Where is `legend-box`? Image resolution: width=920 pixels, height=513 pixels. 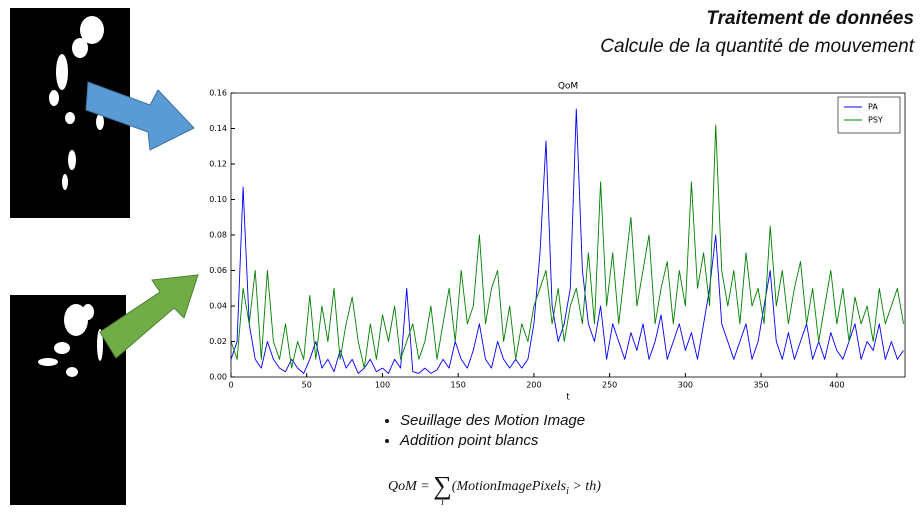 legend-box is located at coordinates (869, 115).